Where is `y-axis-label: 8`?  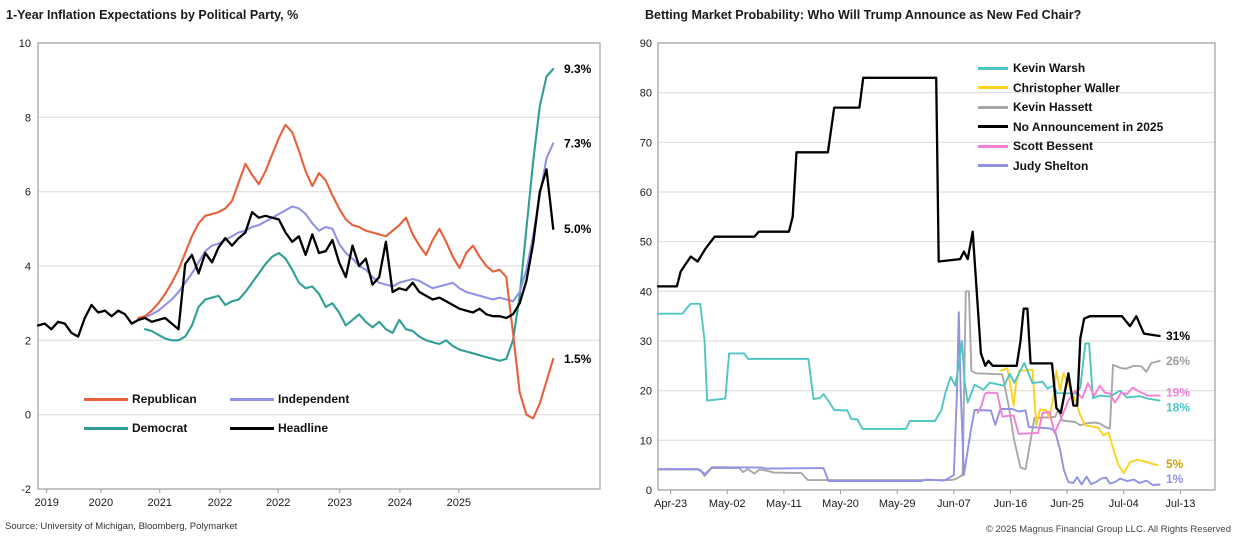 y-axis-label: 8 is located at coordinates (28, 118).